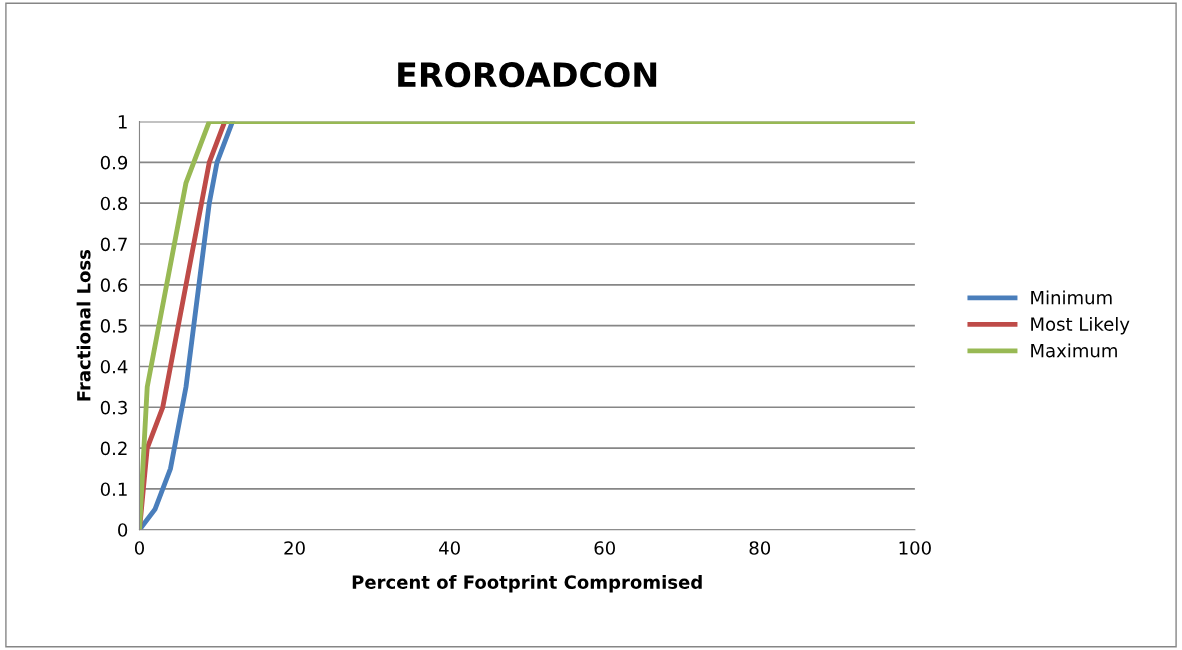  What do you see at coordinates (604, 548) in the screenshot?
I see `x-tick-label: 60` at bounding box center [604, 548].